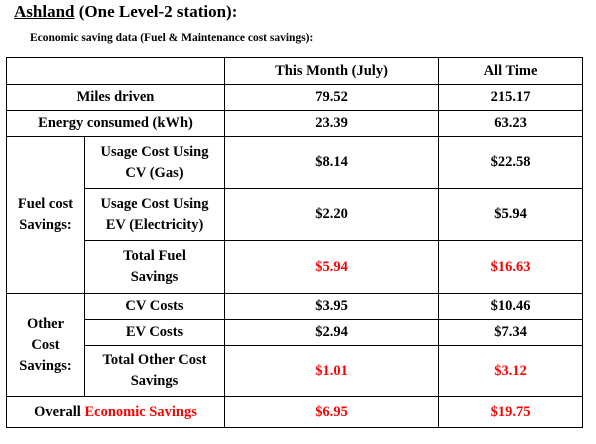 The height and width of the screenshot is (444, 596). Describe the element at coordinates (510, 306) in the screenshot. I see `cv-costs-all-time: $10.46` at that location.